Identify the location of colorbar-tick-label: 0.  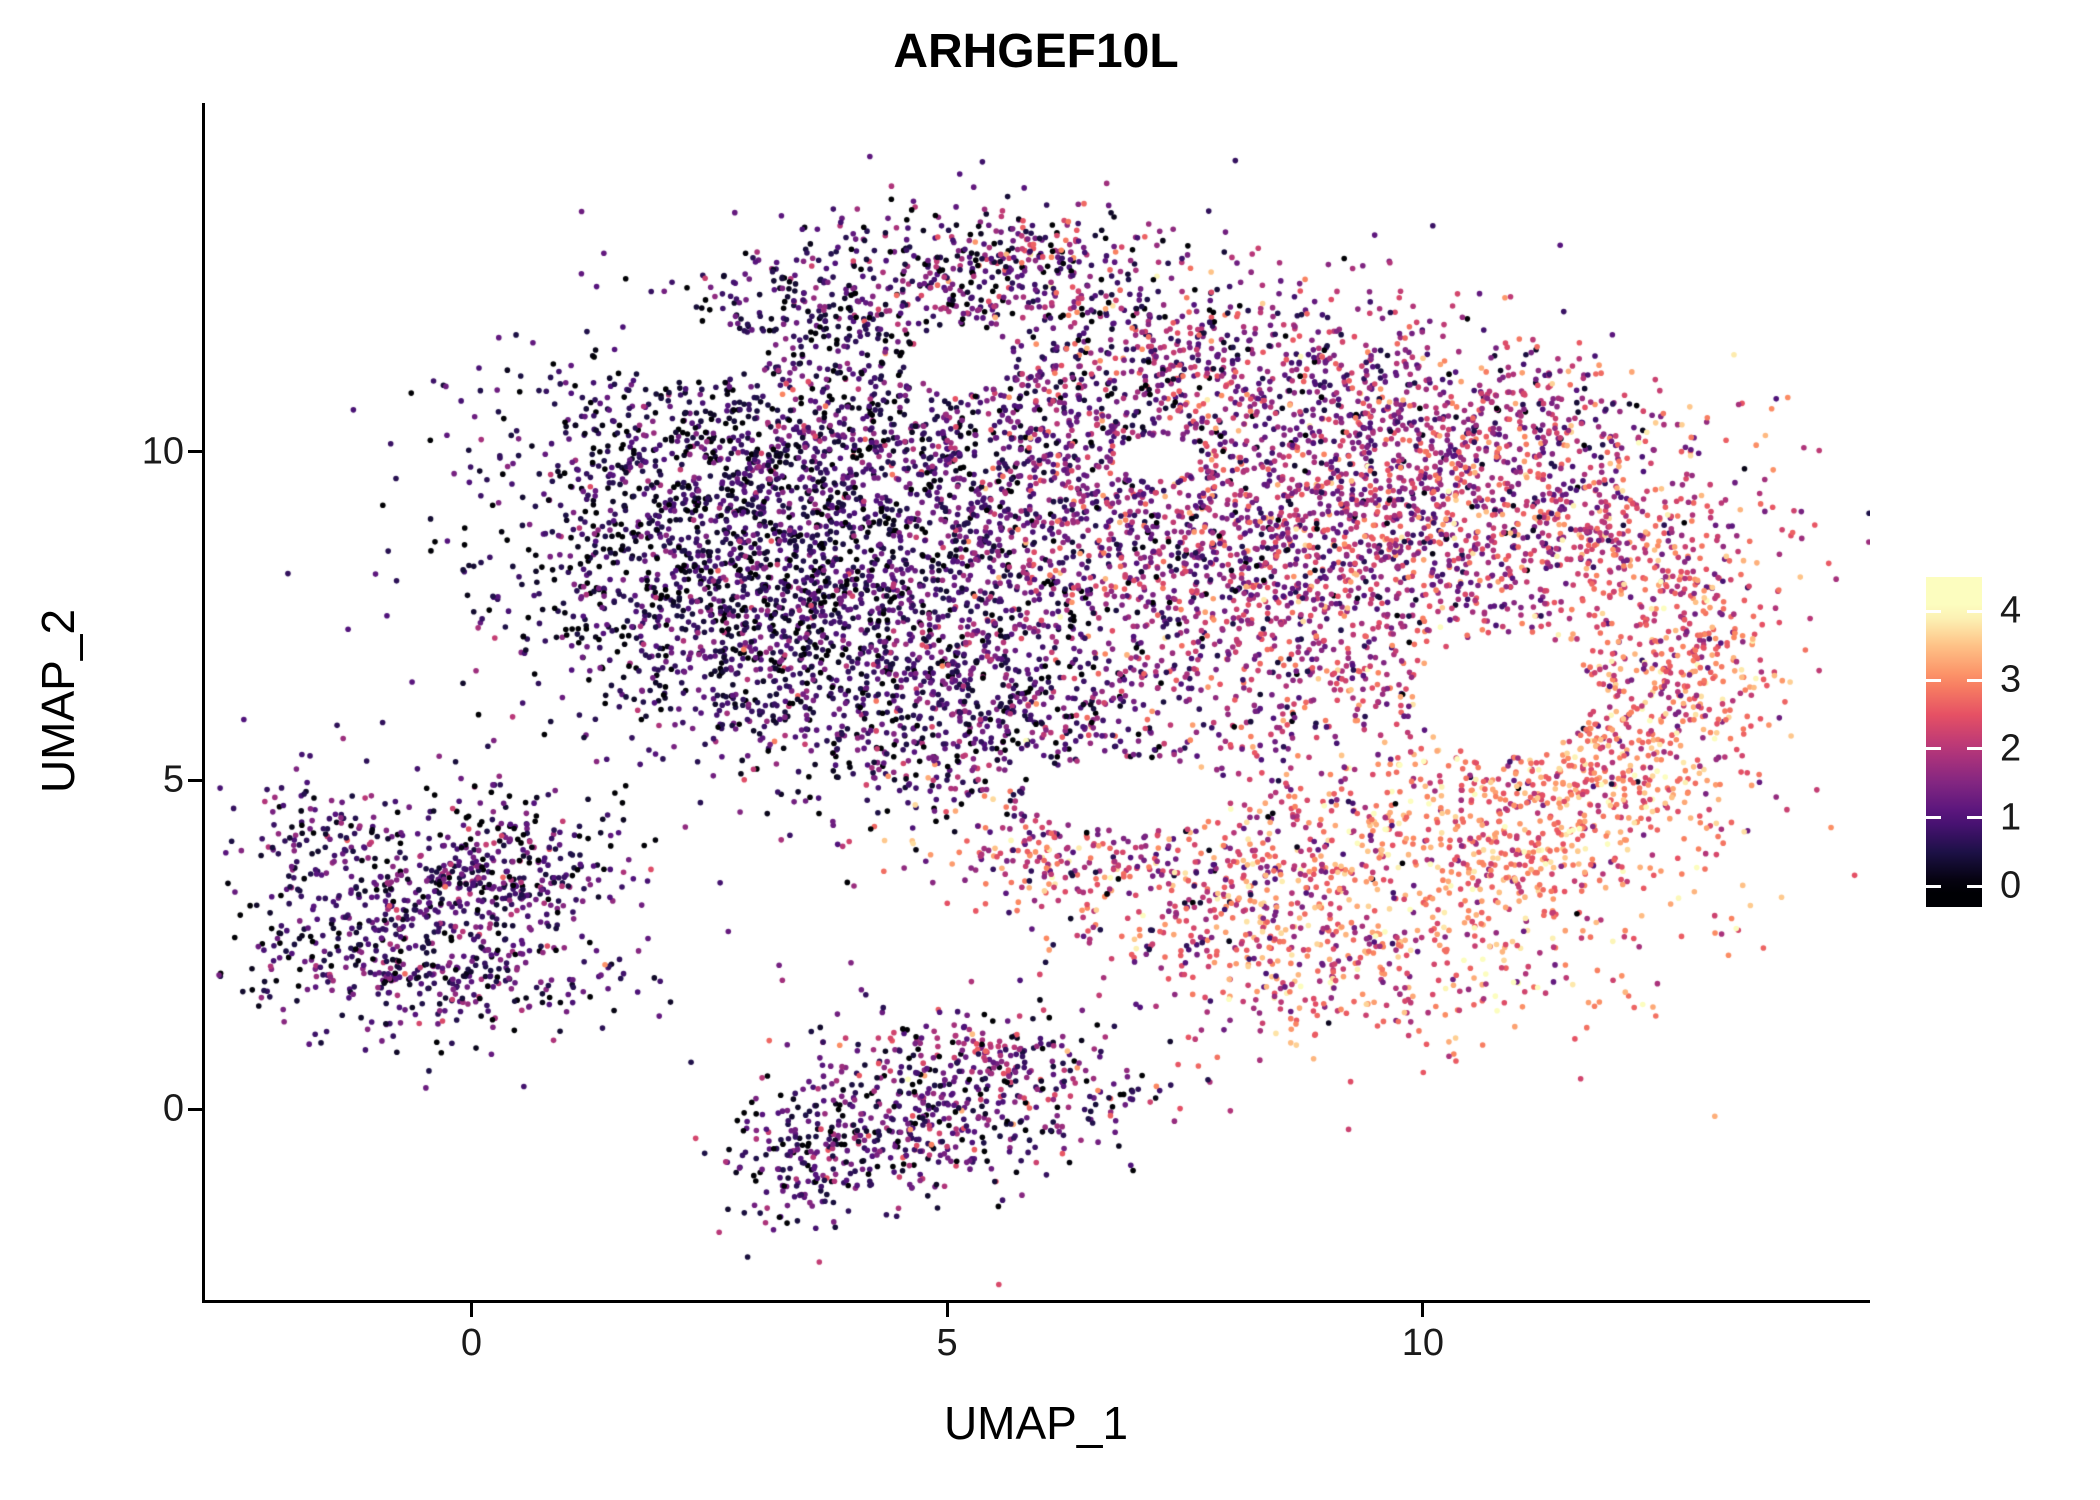
(2011, 885).